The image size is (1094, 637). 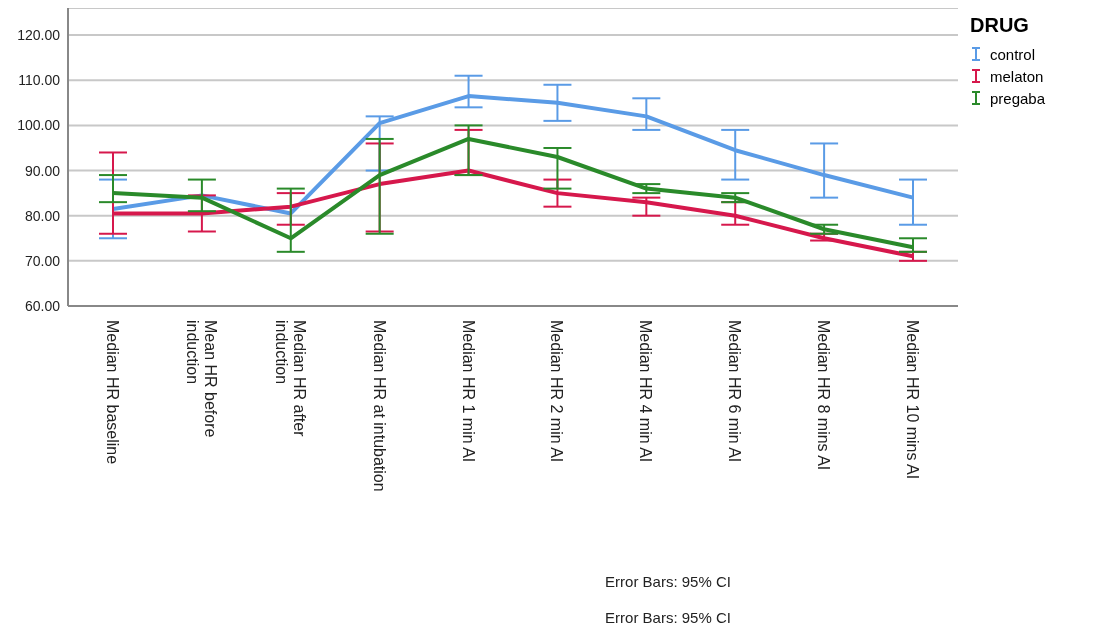 What do you see at coordinates (42, 305) in the screenshot?
I see `y-tick-label: 60.00` at bounding box center [42, 305].